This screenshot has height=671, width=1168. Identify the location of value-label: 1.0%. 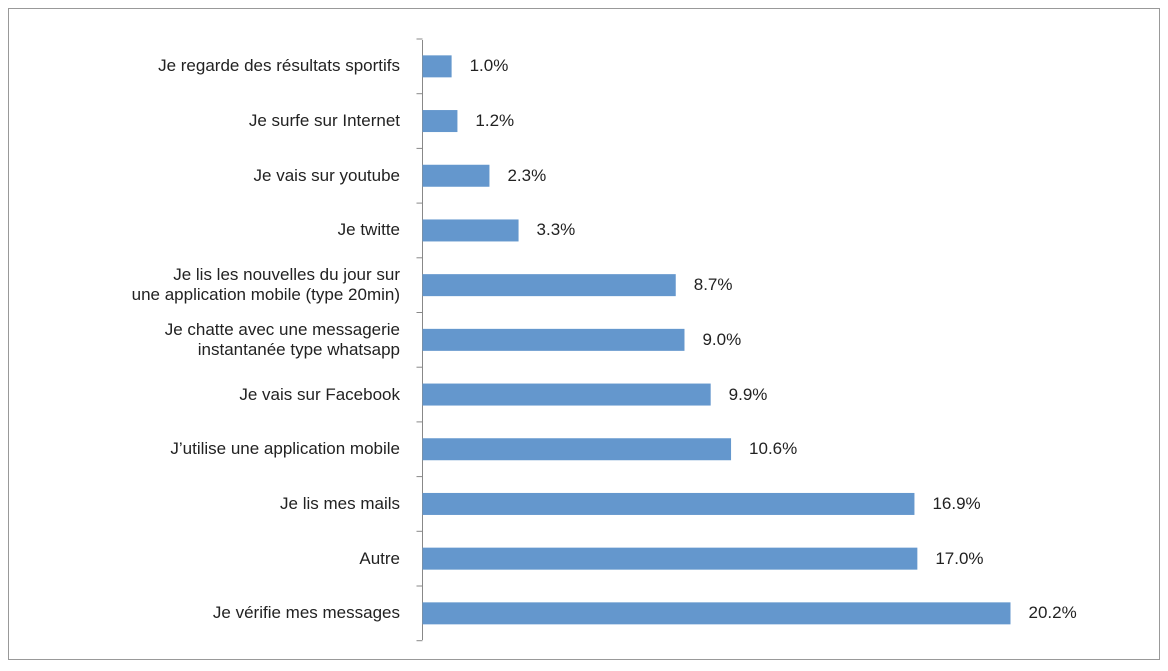
(489, 66).